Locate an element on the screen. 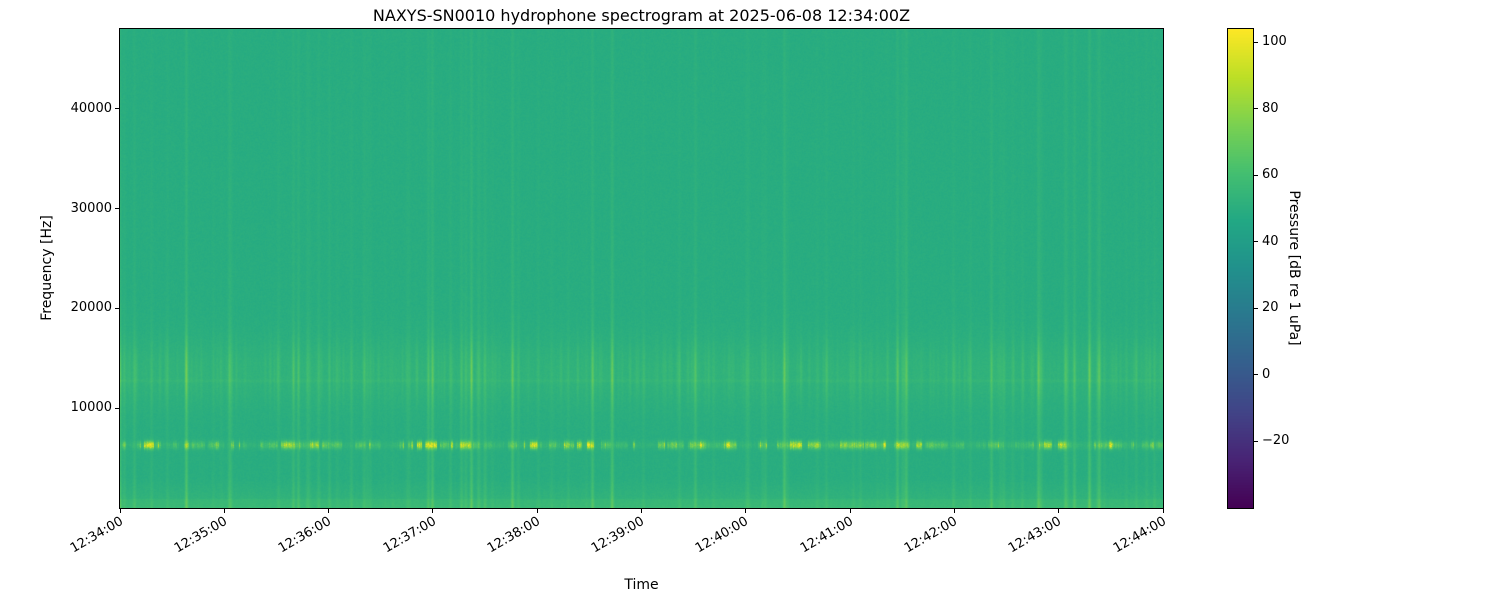 Image resolution: width=1500 pixels, height=600 pixels. x-tick-label: 12:37:00 is located at coordinates (409, 535).